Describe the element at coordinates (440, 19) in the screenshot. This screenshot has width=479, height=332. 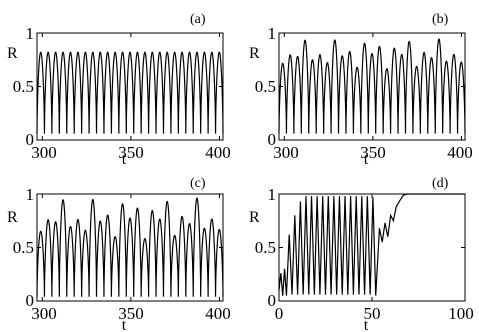
I see `panel-label: (b)` at that location.